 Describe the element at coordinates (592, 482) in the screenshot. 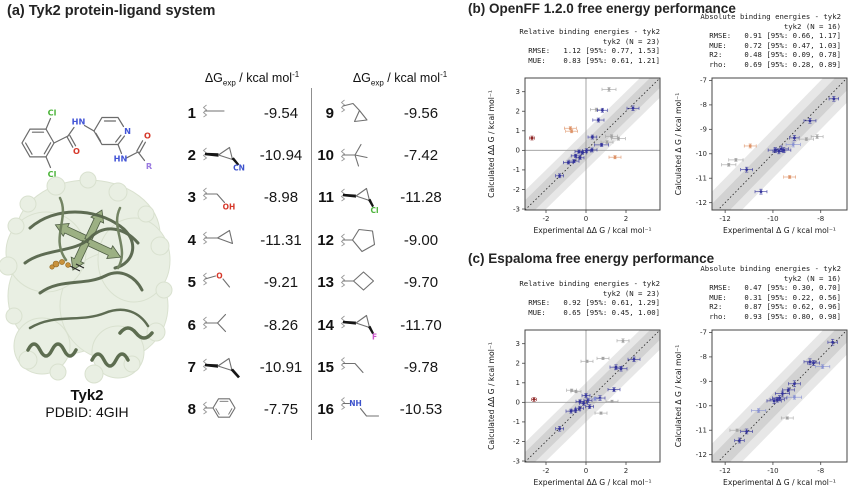

I see `svg-text: Experimental ΔΔ G / kcal mol⁻¹` at that location.